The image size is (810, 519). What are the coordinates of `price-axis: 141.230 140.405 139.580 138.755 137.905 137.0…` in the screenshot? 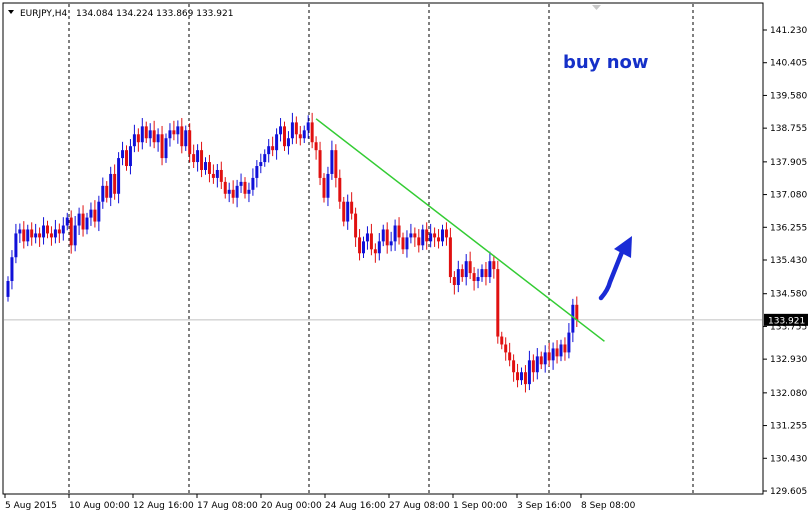 It's located at (785, 261).